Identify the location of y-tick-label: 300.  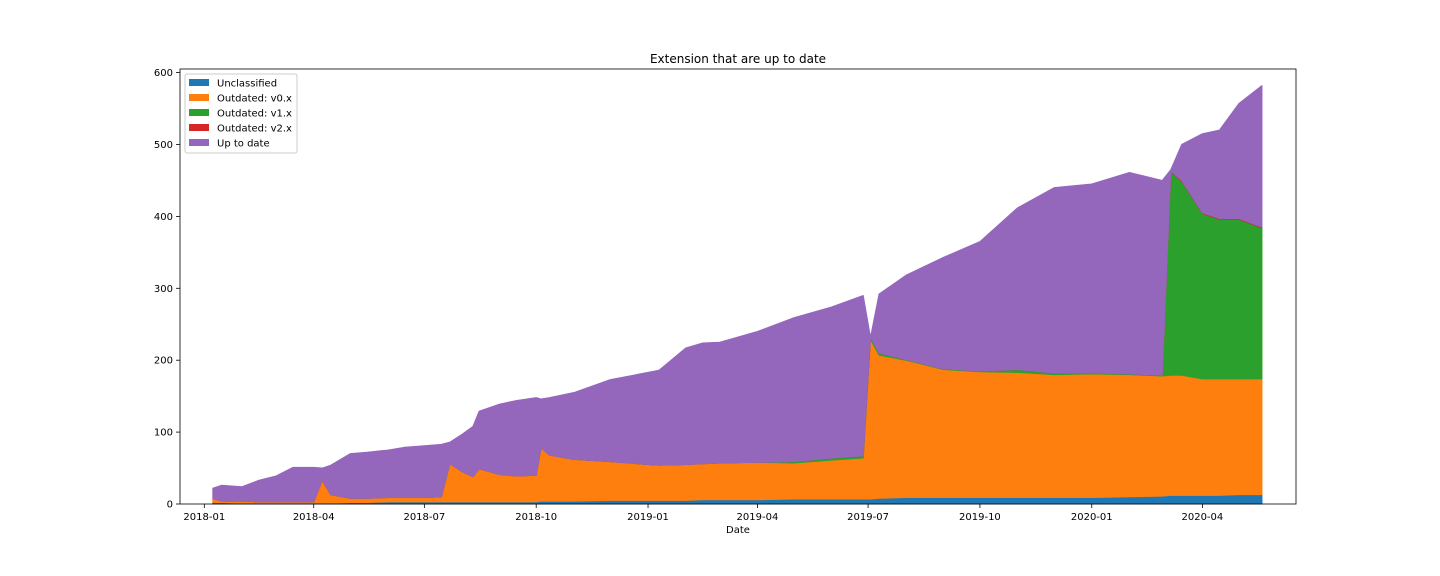
(163, 289).